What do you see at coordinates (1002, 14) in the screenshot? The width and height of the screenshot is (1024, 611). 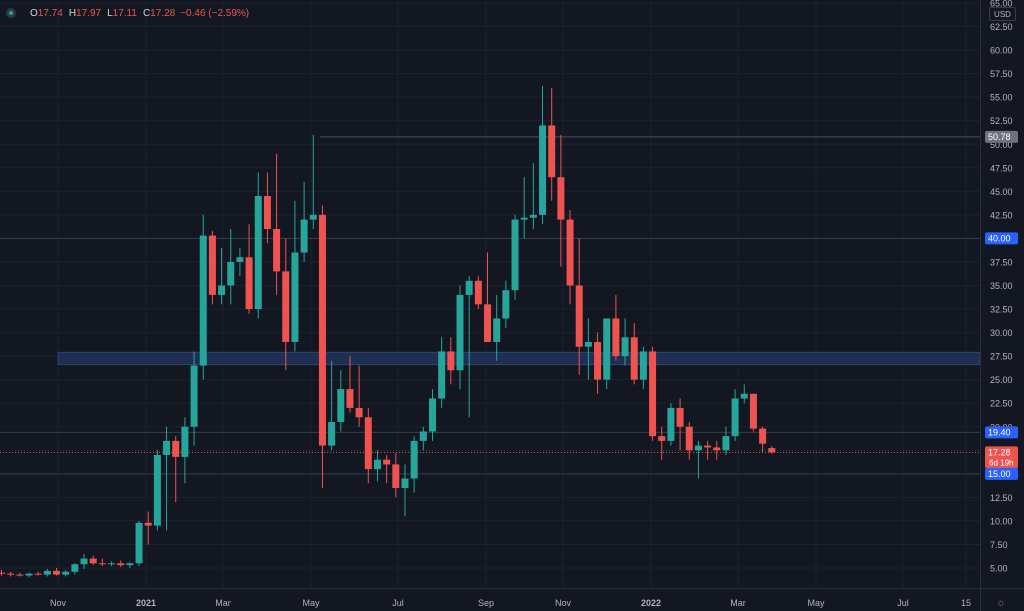 I see `currency-button: USD` at bounding box center [1002, 14].